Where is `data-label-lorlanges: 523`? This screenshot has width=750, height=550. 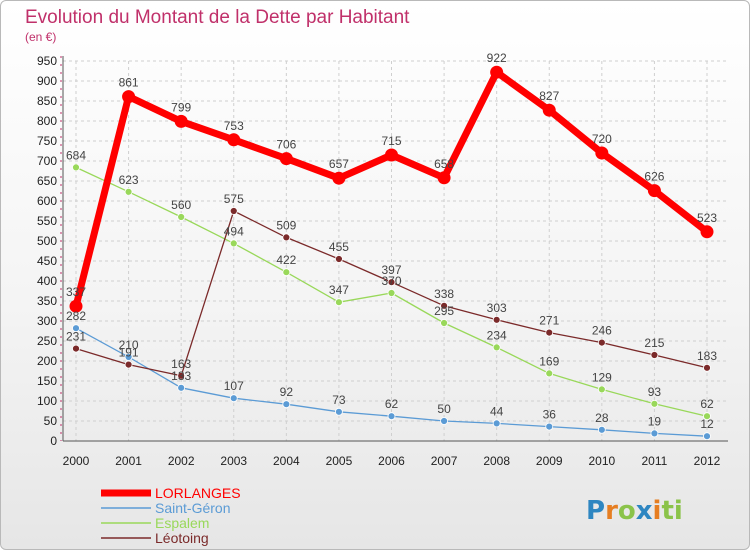
data-label-lorlanges: 523 is located at coordinates (707, 218).